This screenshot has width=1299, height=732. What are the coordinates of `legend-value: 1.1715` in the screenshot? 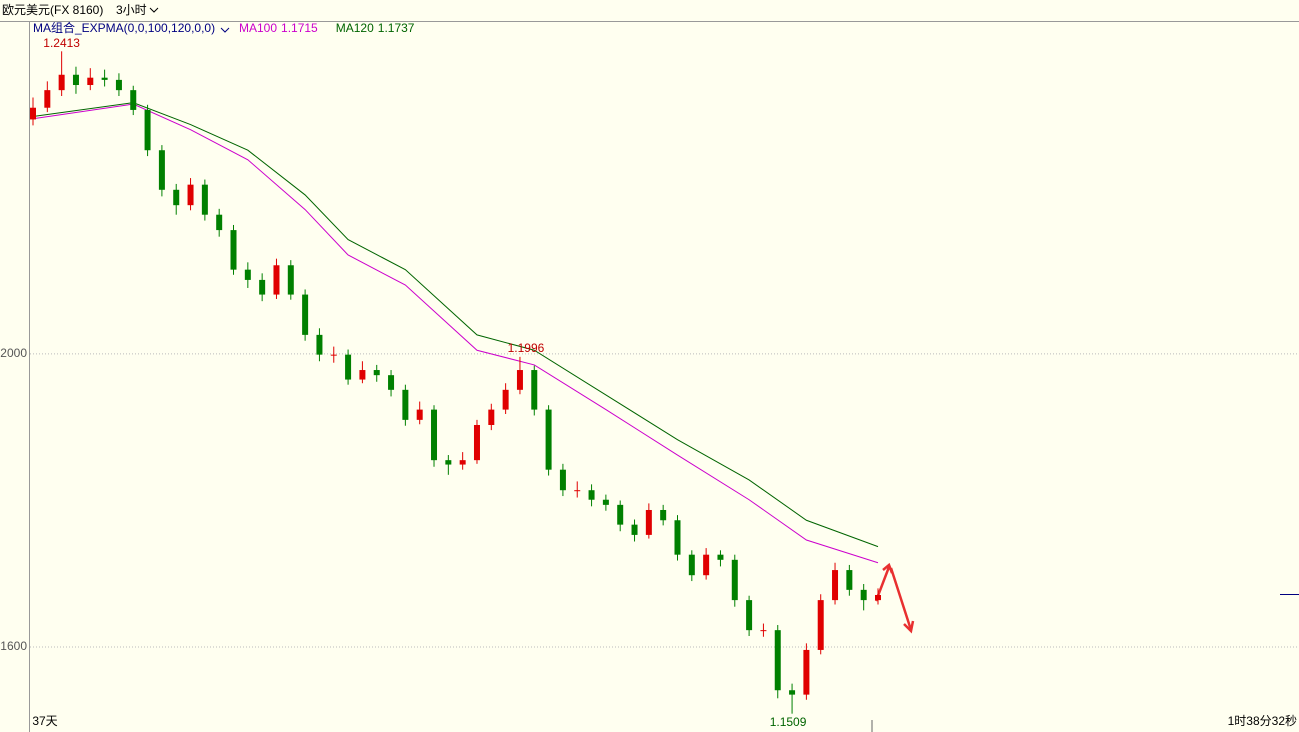 It's located at (299, 28).